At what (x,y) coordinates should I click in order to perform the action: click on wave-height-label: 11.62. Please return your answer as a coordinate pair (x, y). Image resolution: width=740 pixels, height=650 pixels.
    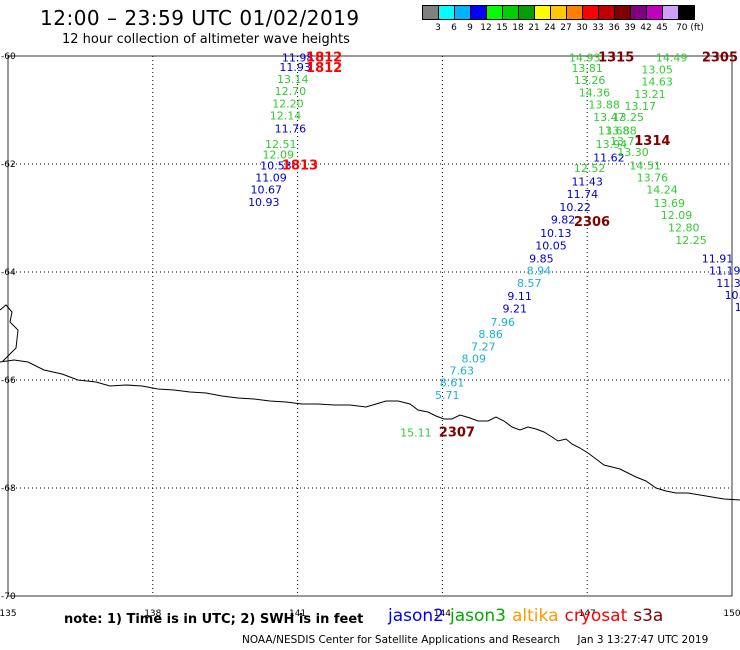
    Looking at the image, I should click on (609, 157).